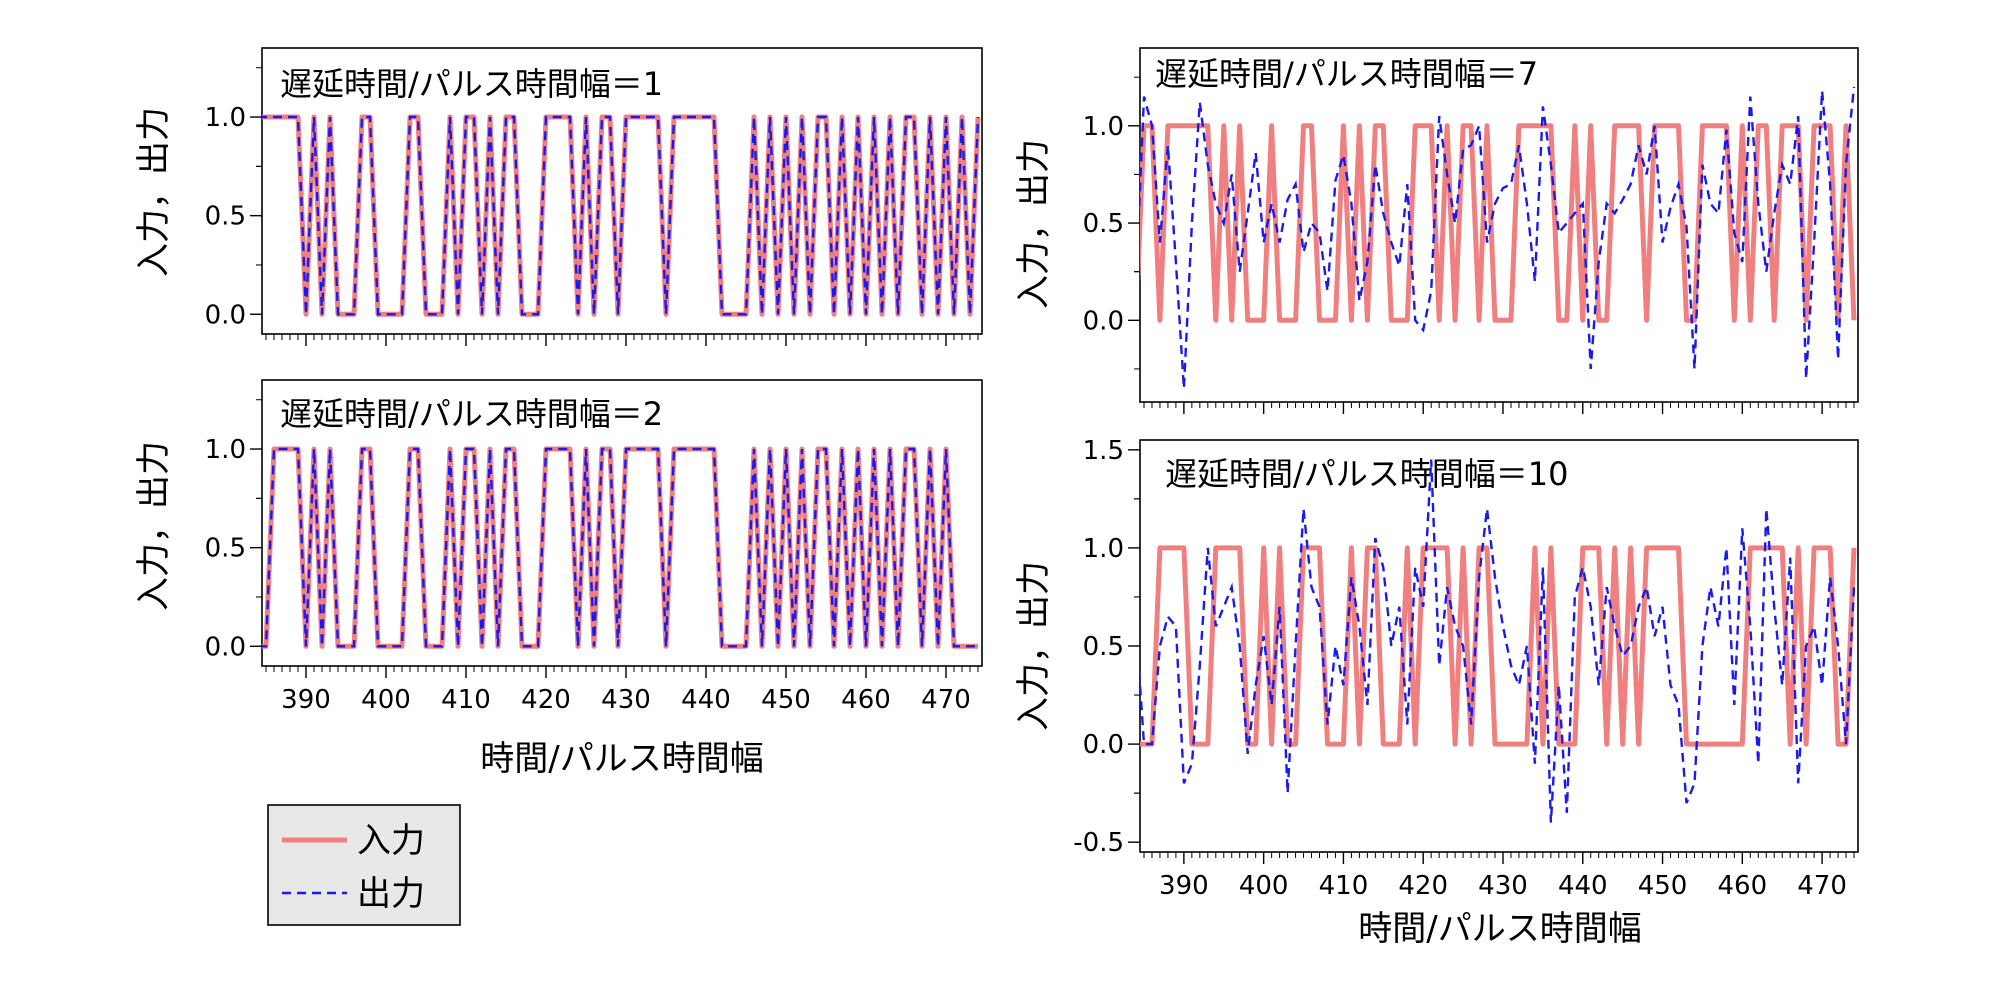  What do you see at coordinates (1367, 474) in the screenshot?
I see `panel-title: 遅延時間/パルス時間幅＝10` at bounding box center [1367, 474].